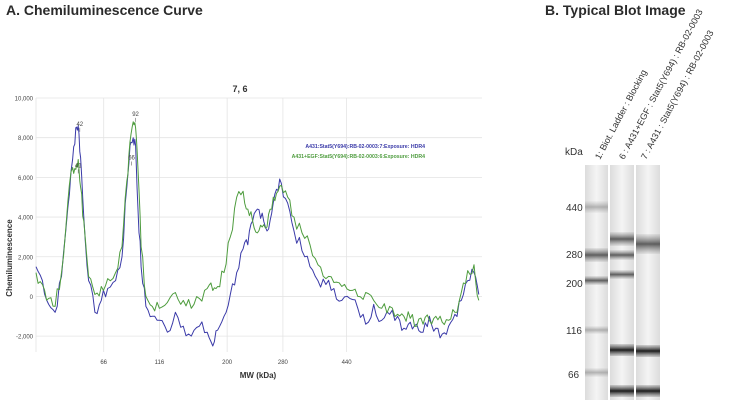 This screenshot has width=750, height=402. I want to click on peak-annotations: 42 41 92 66, so click(107, 143).